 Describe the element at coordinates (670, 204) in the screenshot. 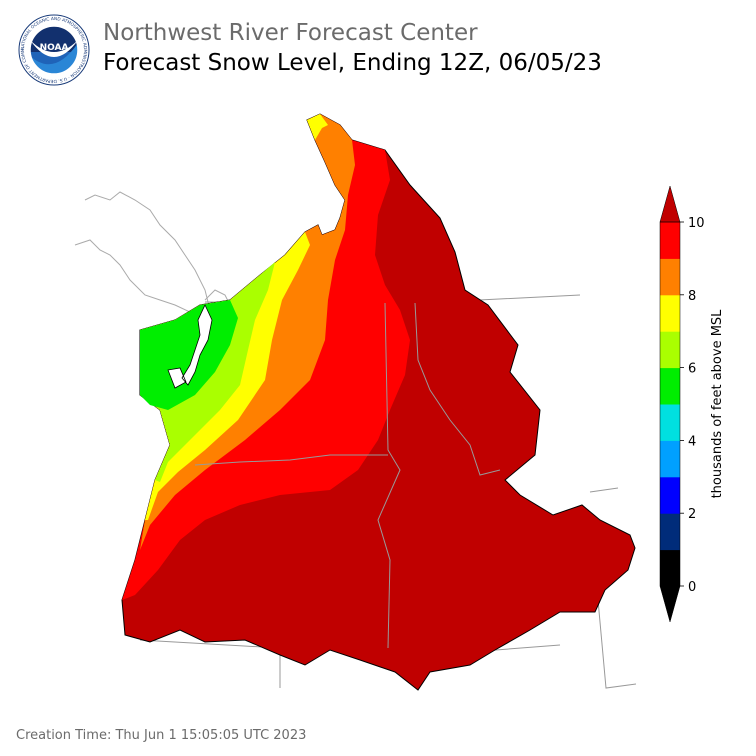

I see `colorbar-extend-high` at that location.